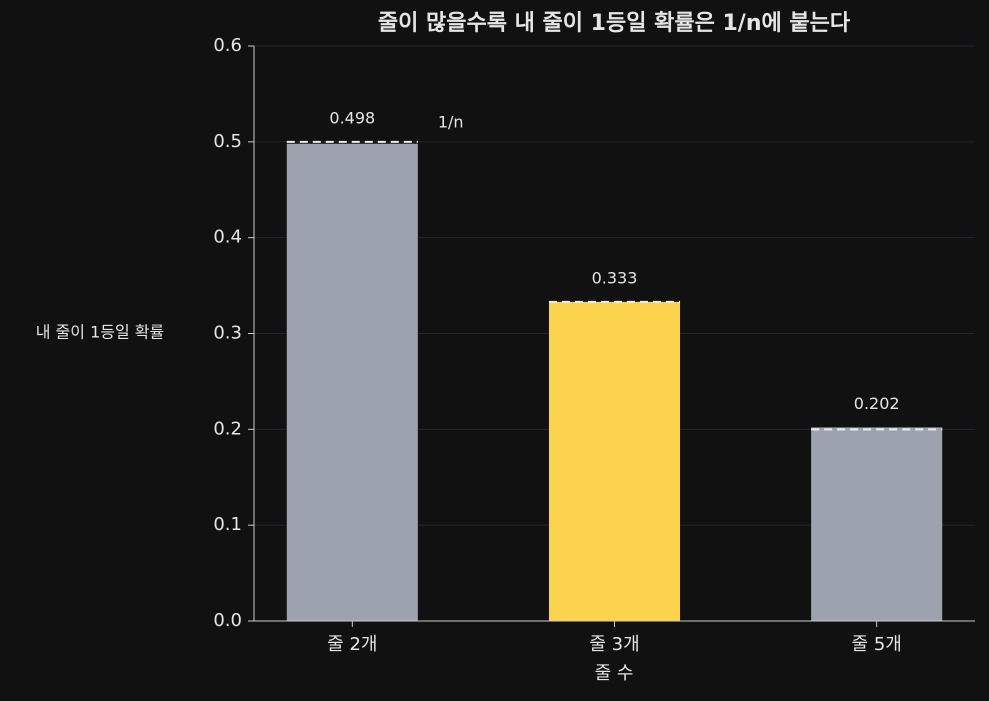 The width and height of the screenshot is (989, 701). What do you see at coordinates (614, 673) in the screenshot?
I see `x-axis-label: 줄 수` at bounding box center [614, 673].